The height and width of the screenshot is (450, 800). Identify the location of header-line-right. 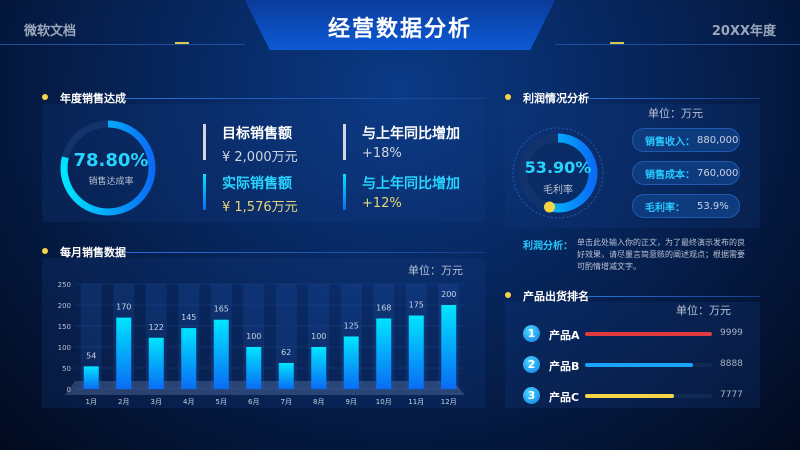
(677, 44).